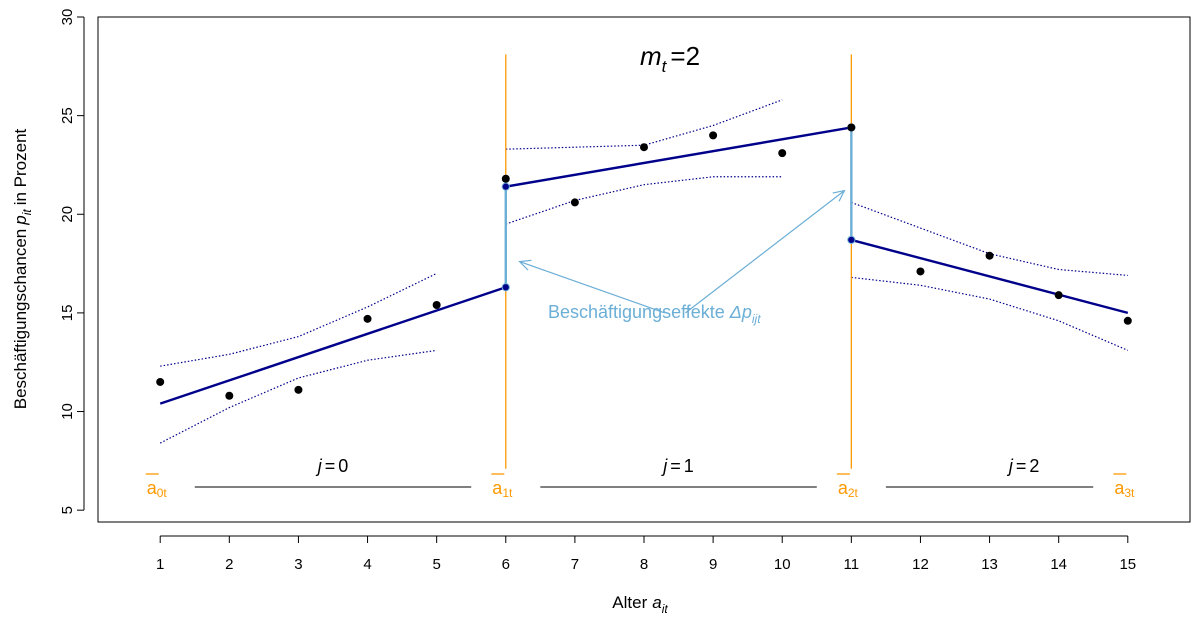  I want to click on y-axis-label: Beschäftigungschancen pit in Prozent, so click(22, 268).